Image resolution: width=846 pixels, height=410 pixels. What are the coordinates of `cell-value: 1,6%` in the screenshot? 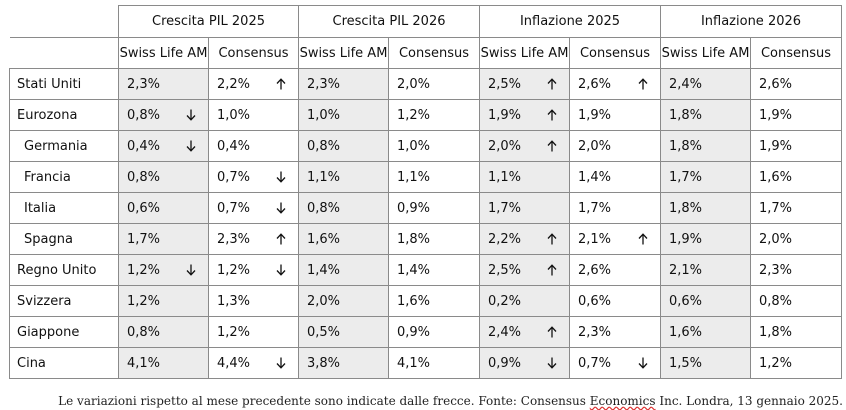 It's located at (414, 301).